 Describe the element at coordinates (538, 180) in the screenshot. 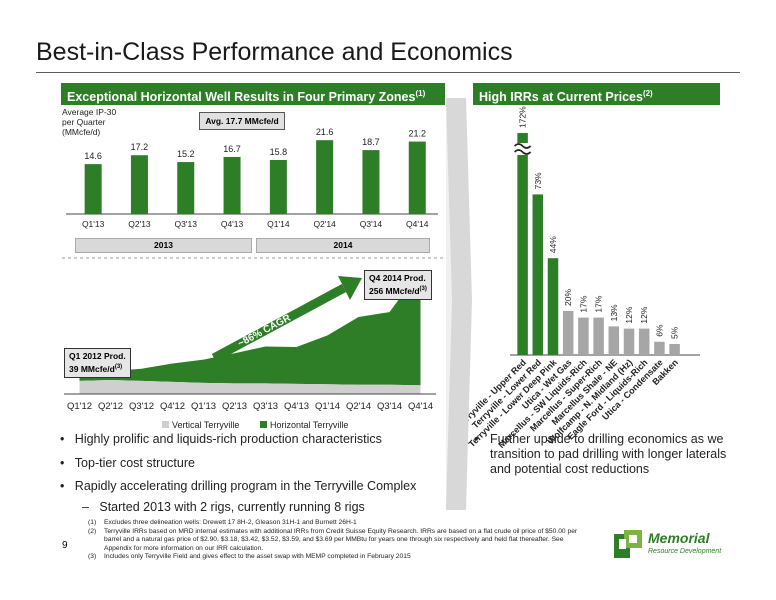

I see `irr-data-label: 73%` at that location.